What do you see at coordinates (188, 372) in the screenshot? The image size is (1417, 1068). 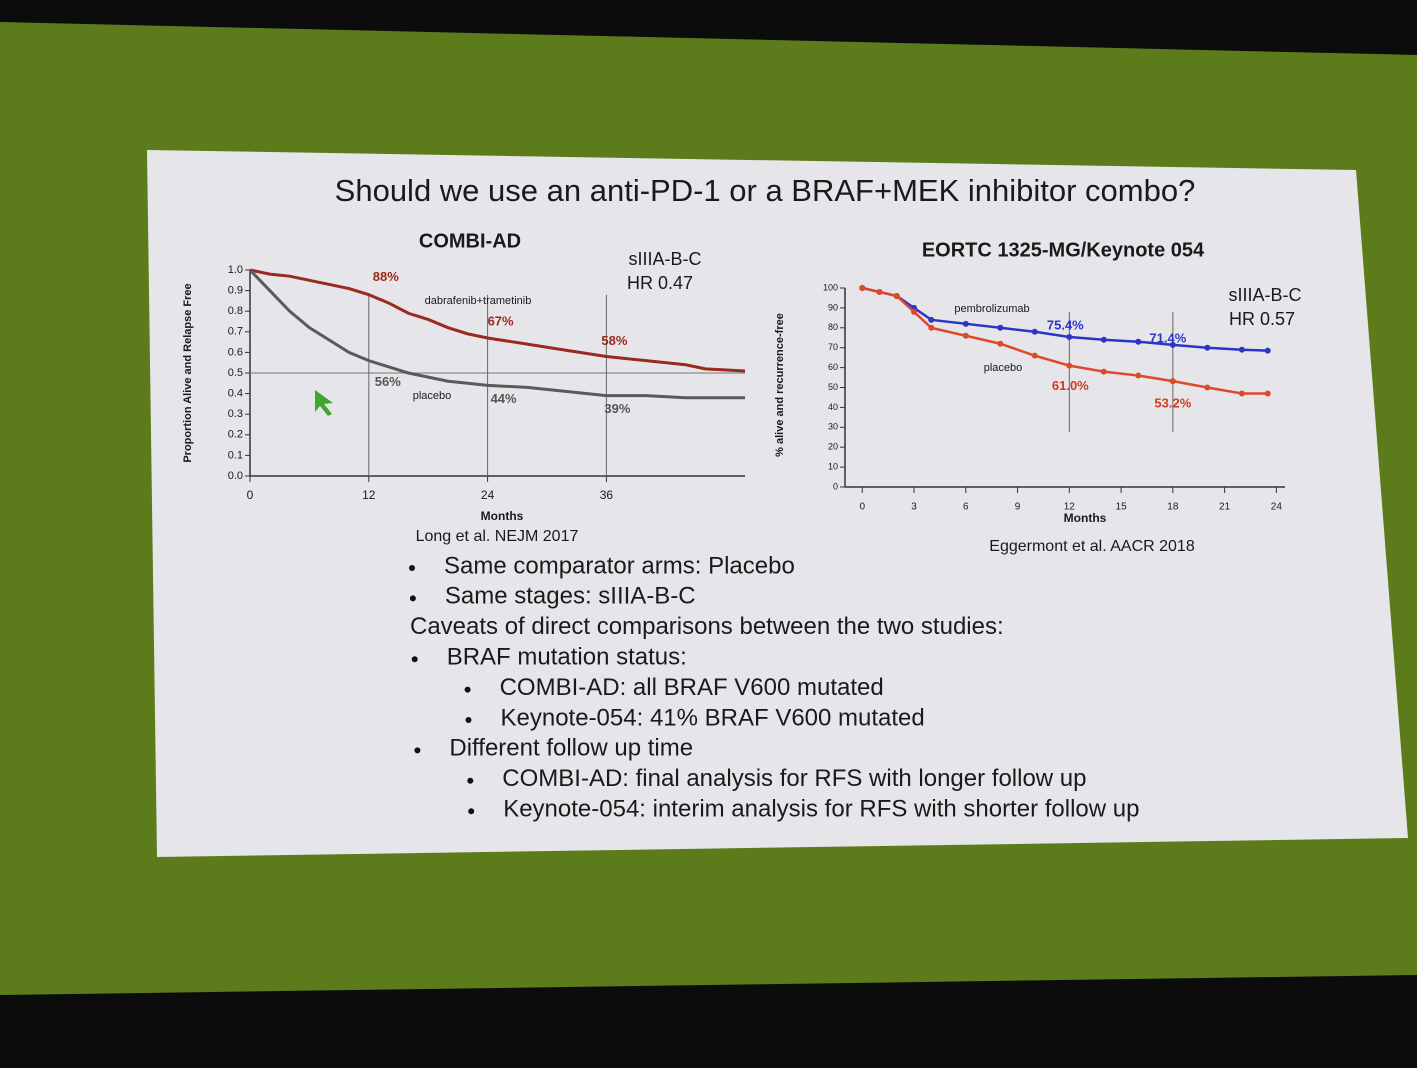 I see `y-axis-label: Proportion Alive and Relapse Free` at bounding box center [188, 372].